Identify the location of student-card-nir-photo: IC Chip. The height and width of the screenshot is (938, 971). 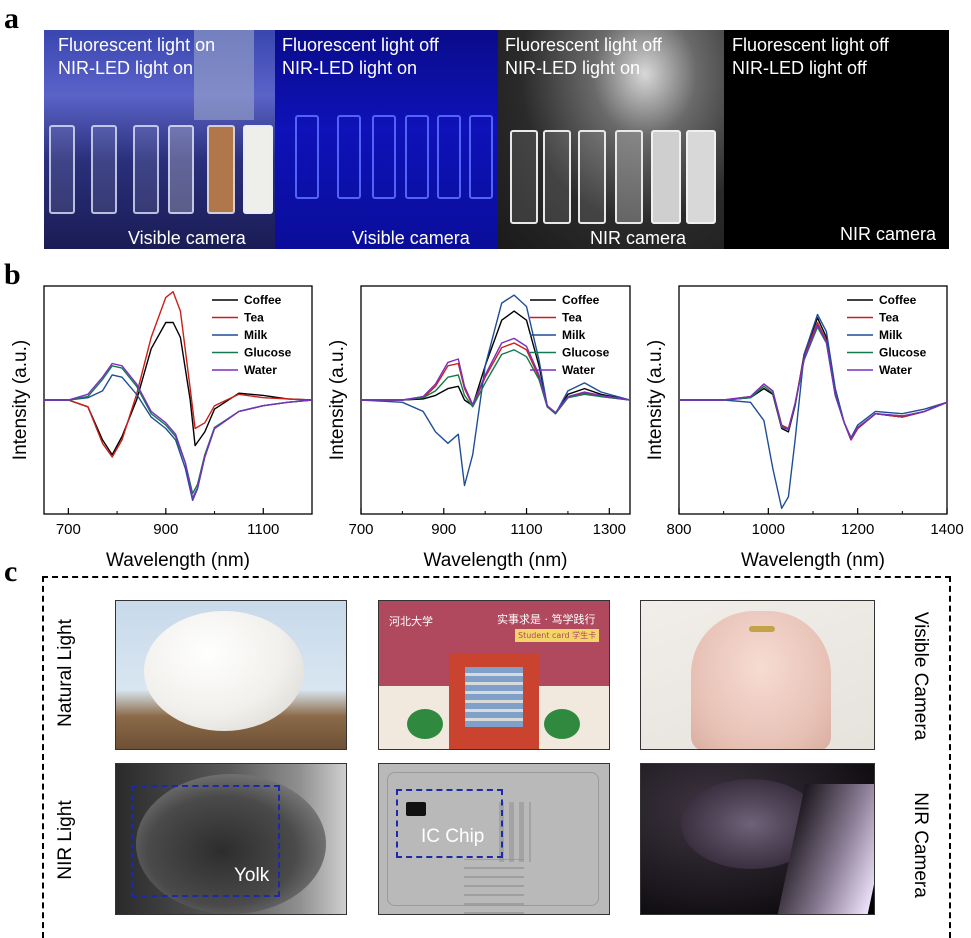
(494, 839).